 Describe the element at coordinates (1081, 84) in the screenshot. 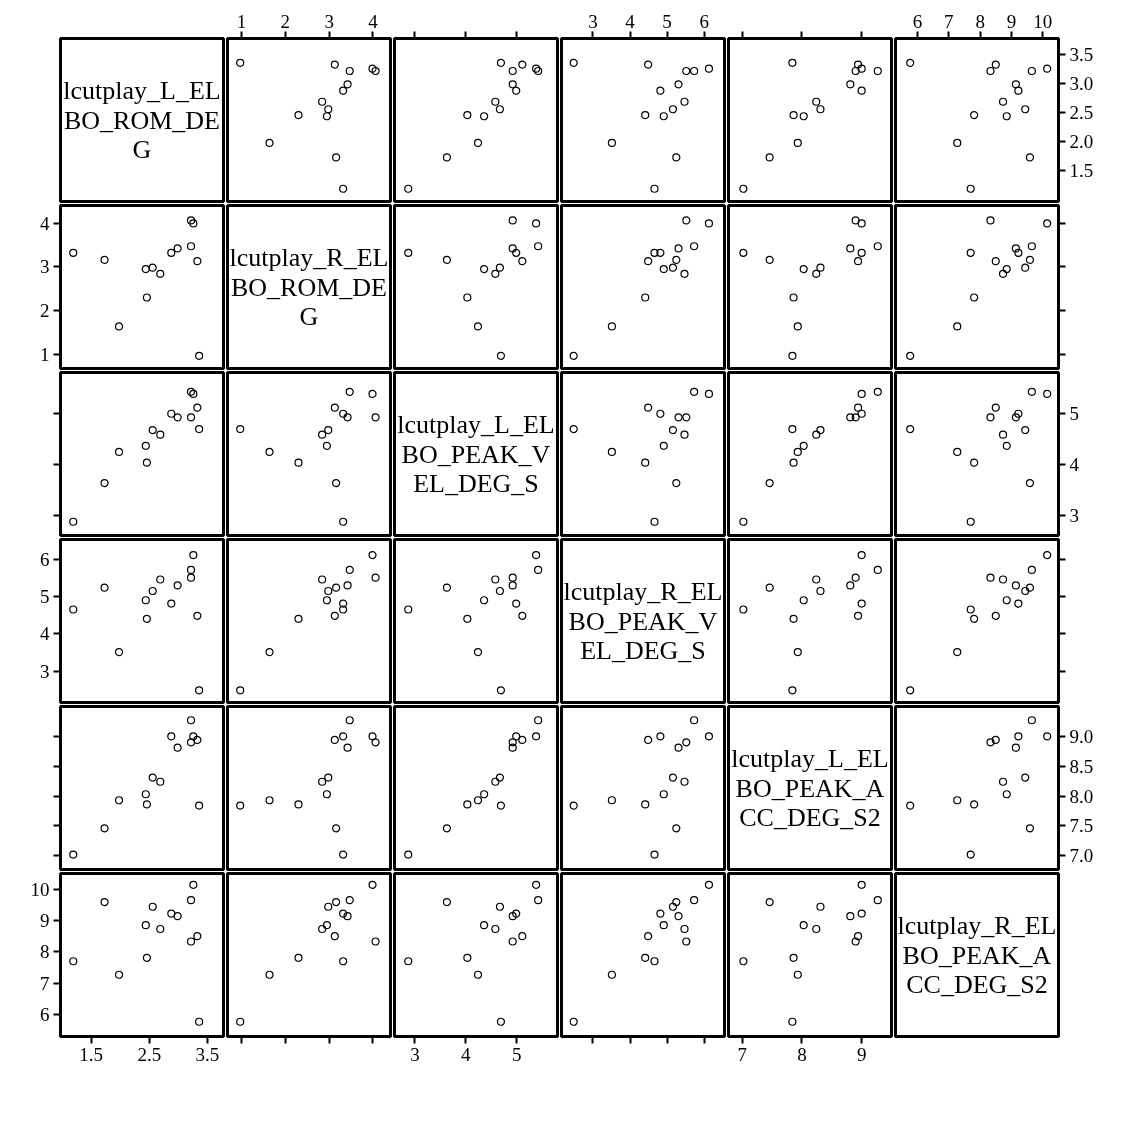

I see `y-tick-label: 3.0` at that location.